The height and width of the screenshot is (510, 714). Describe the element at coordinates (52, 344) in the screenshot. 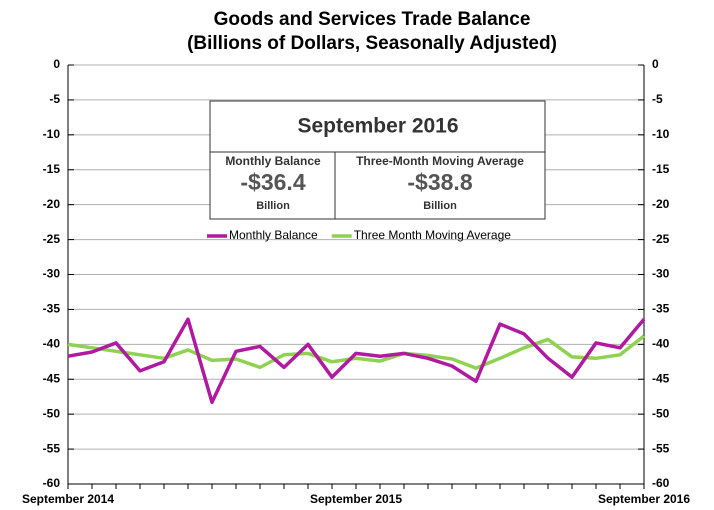

I see `y-tick-label: -40` at that location.